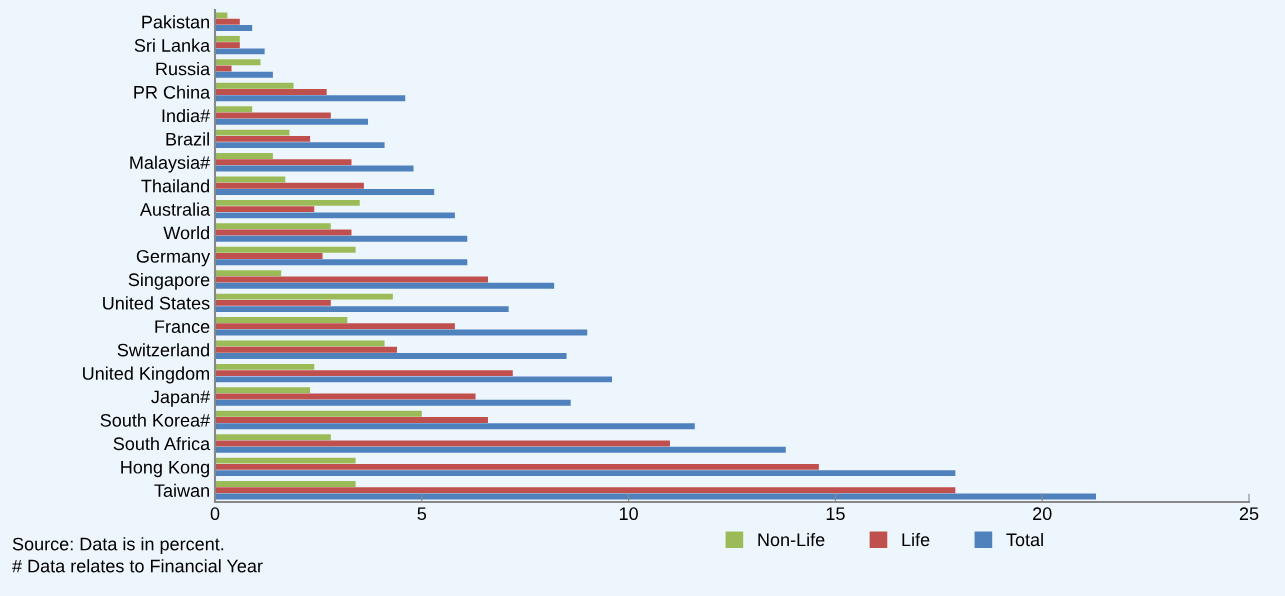 The image size is (1285, 596). I want to click on y-tick-label: United States, so click(156, 303).